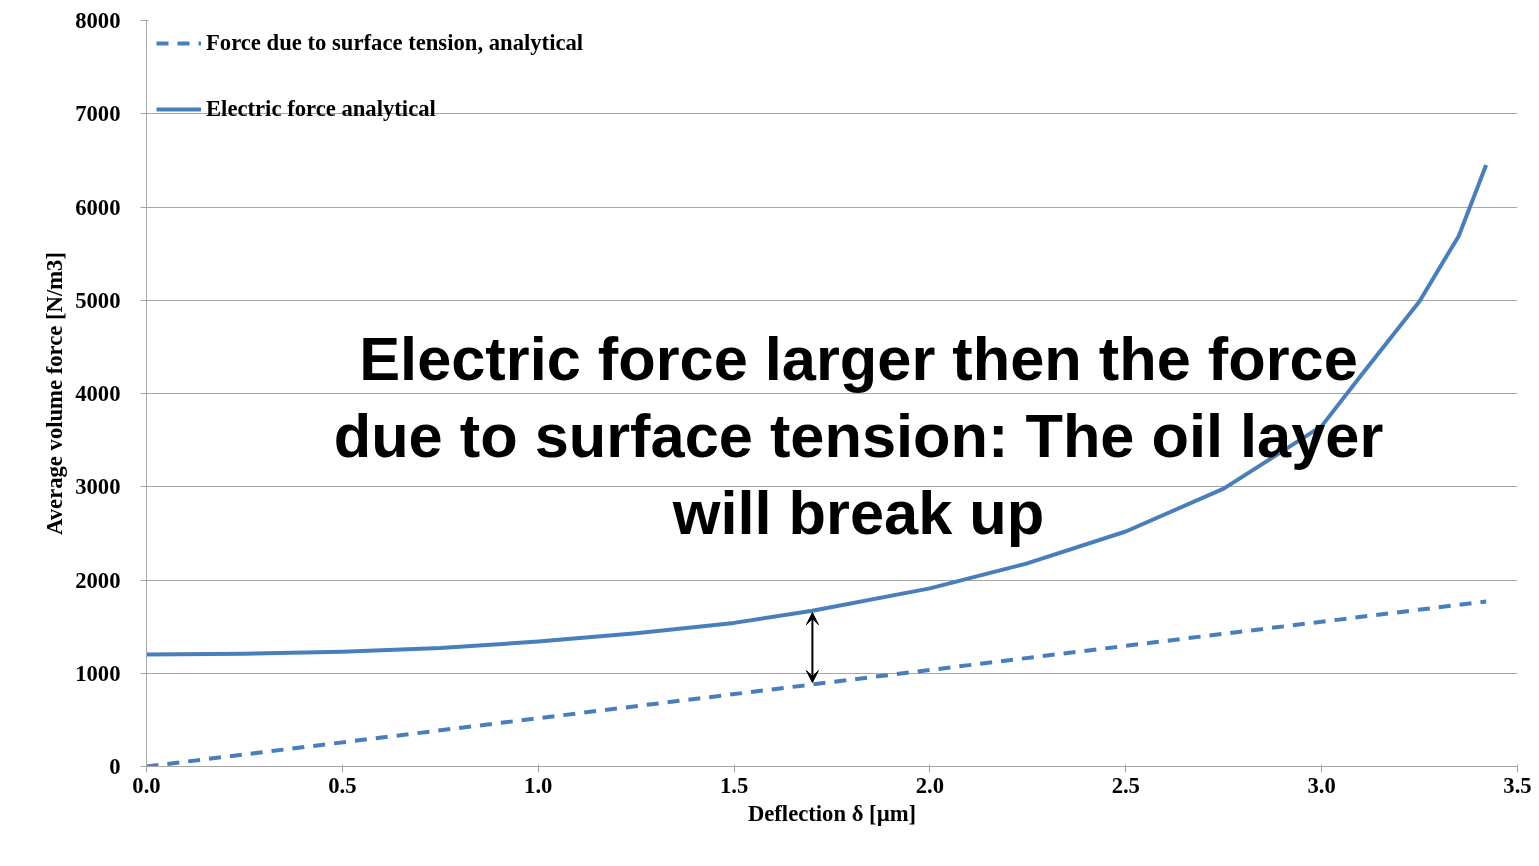 The image size is (1539, 866). I want to click on y-tick-label: 2000, so click(98, 580).